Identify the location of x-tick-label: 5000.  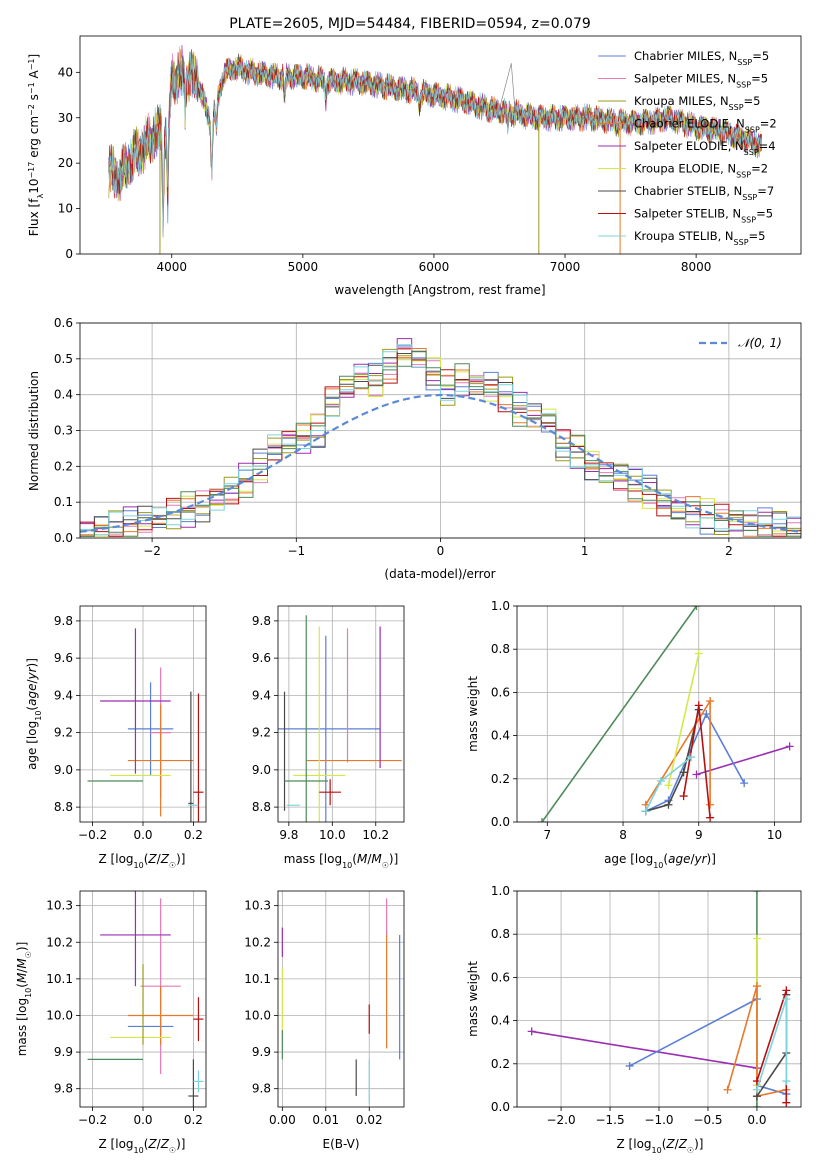
(303, 267).